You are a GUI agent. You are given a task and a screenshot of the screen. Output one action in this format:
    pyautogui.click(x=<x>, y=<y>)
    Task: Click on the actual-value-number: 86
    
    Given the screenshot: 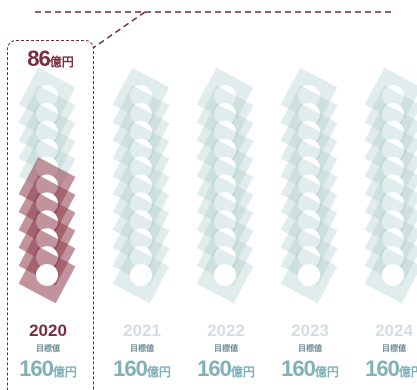 What is the action you would take?
    pyautogui.click(x=39, y=58)
    